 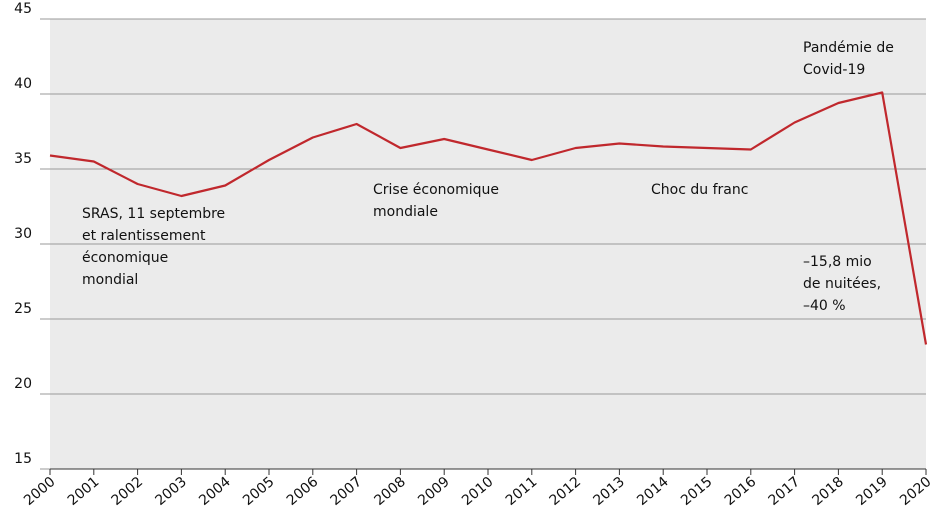 I want to click on x-tick-label: 2018, so click(x=828, y=491).